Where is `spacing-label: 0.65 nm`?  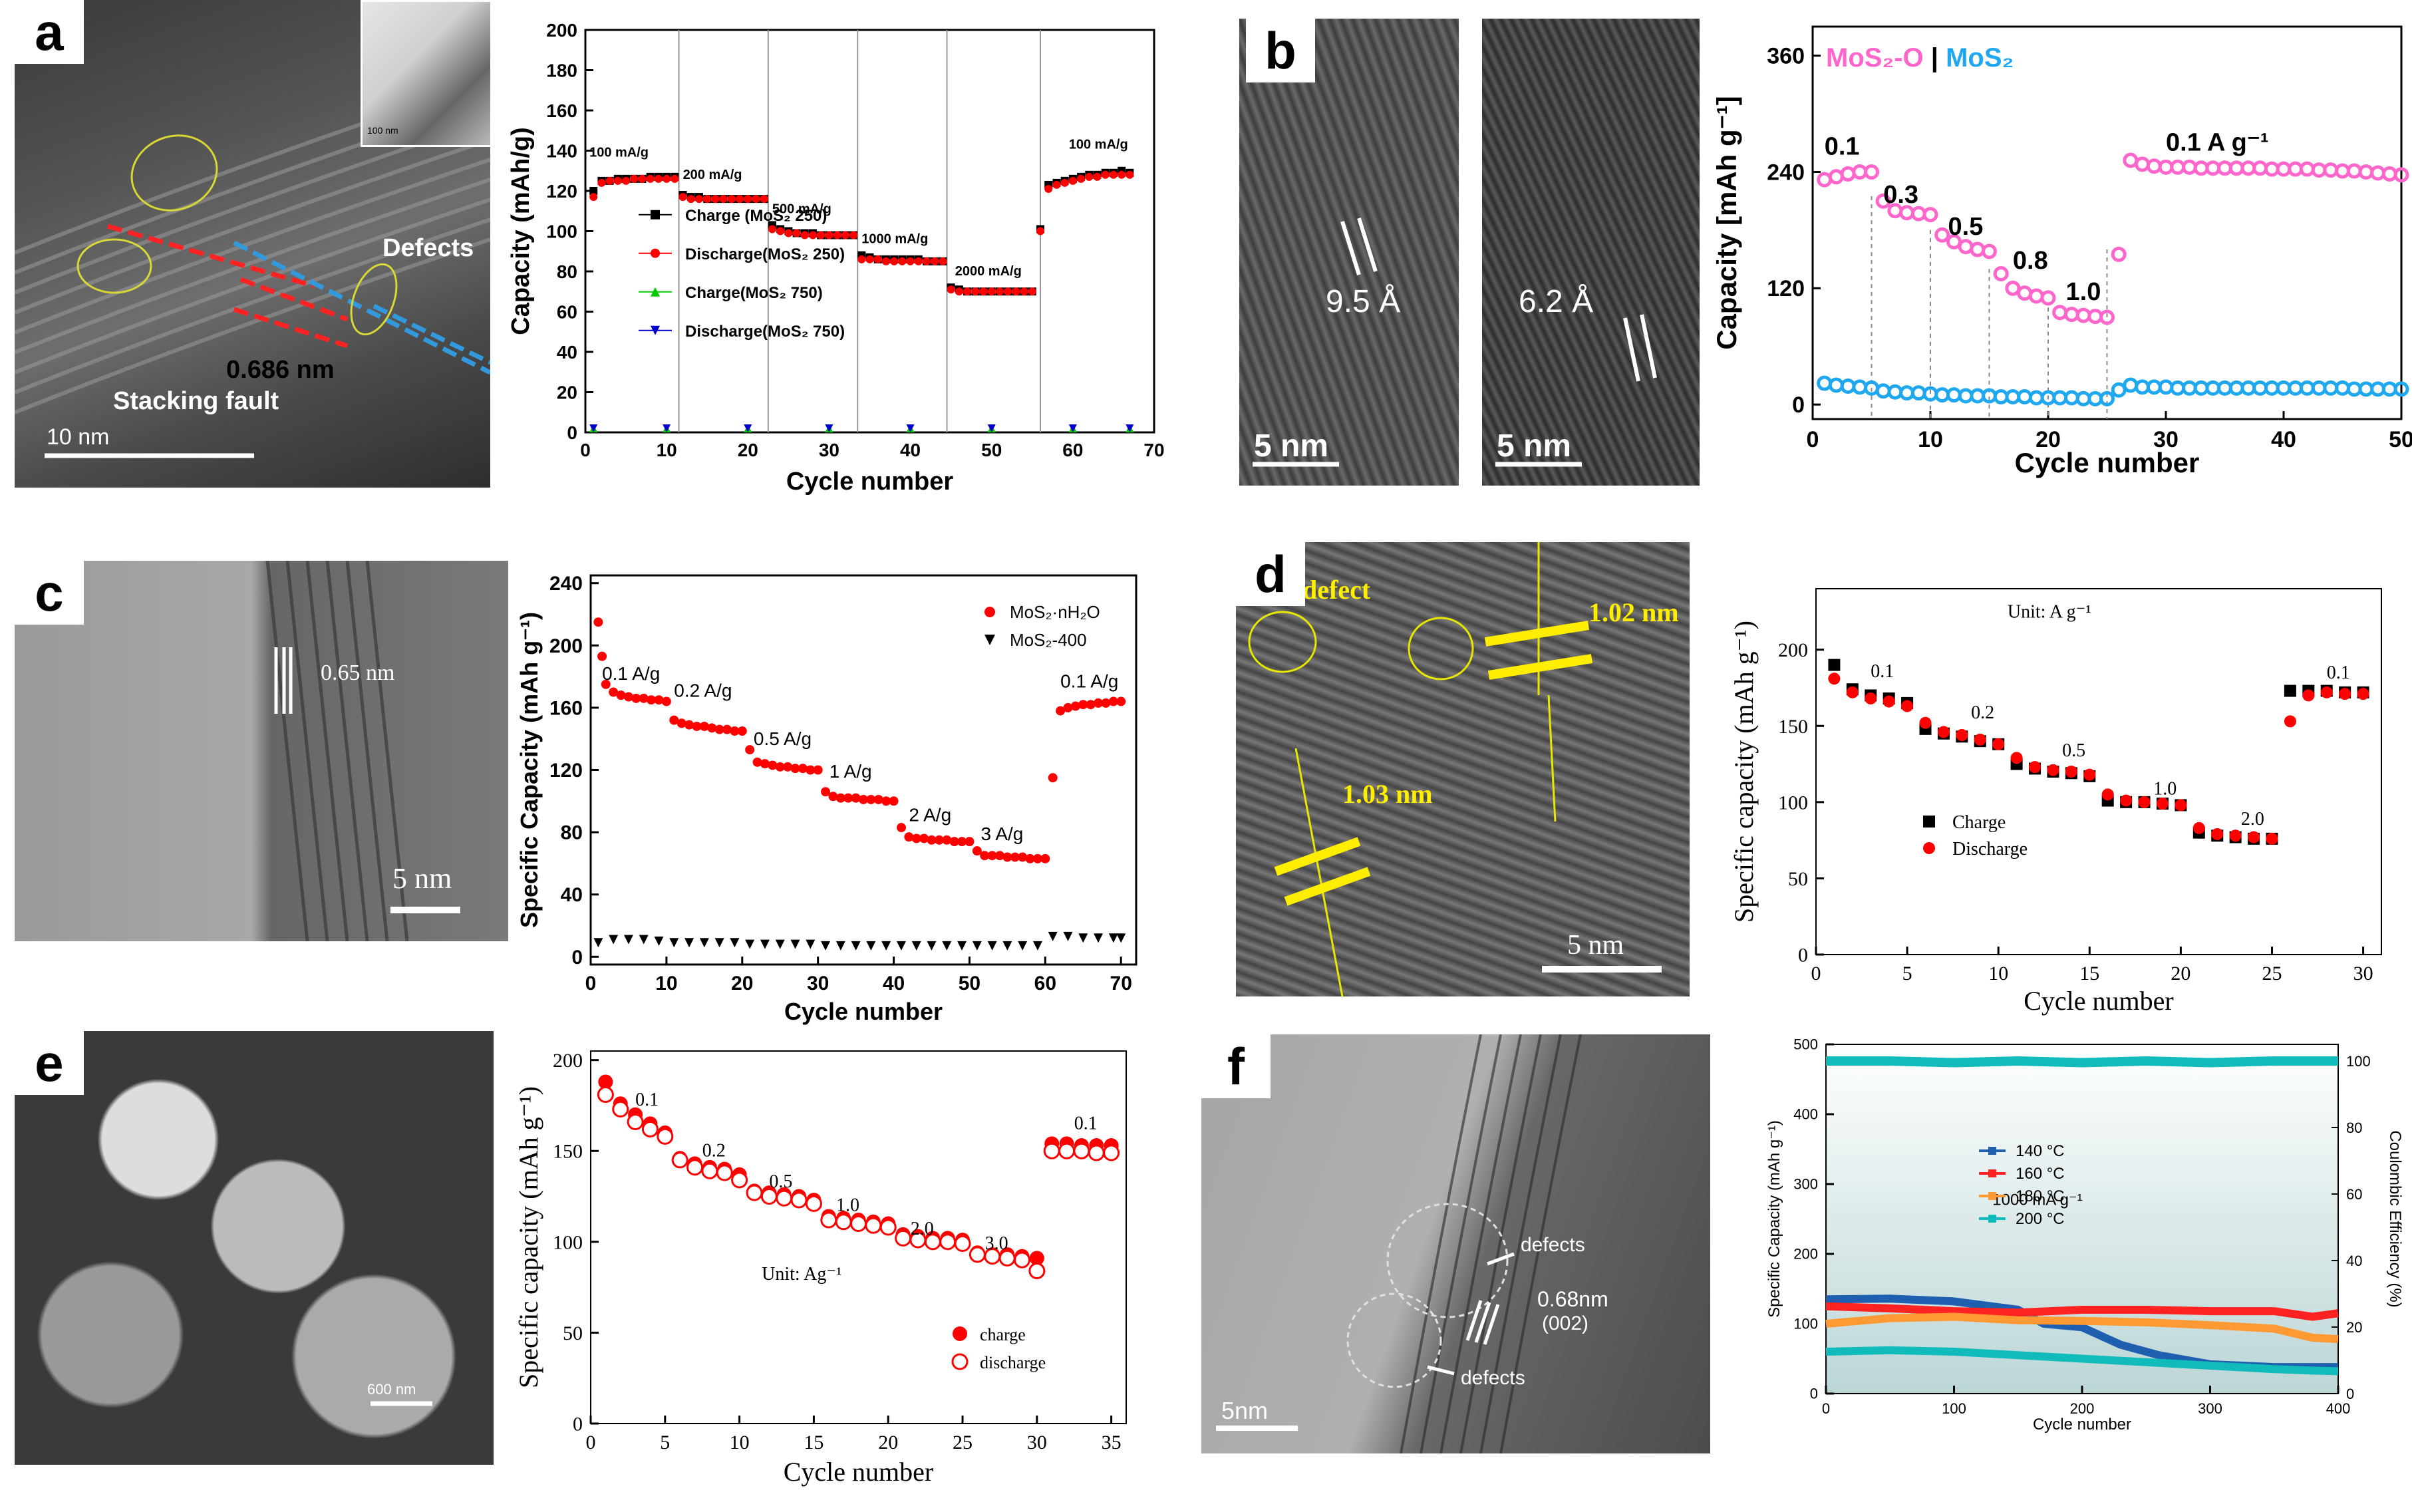 spacing-label: 0.65 nm is located at coordinates (358, 673).